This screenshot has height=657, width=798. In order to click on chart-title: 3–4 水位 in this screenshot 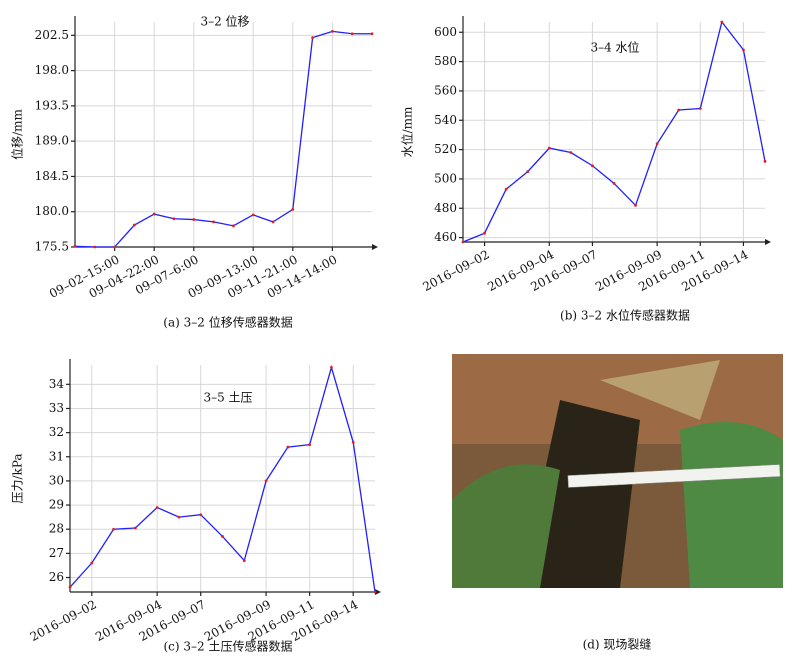, I will do `click(614, 47)`.